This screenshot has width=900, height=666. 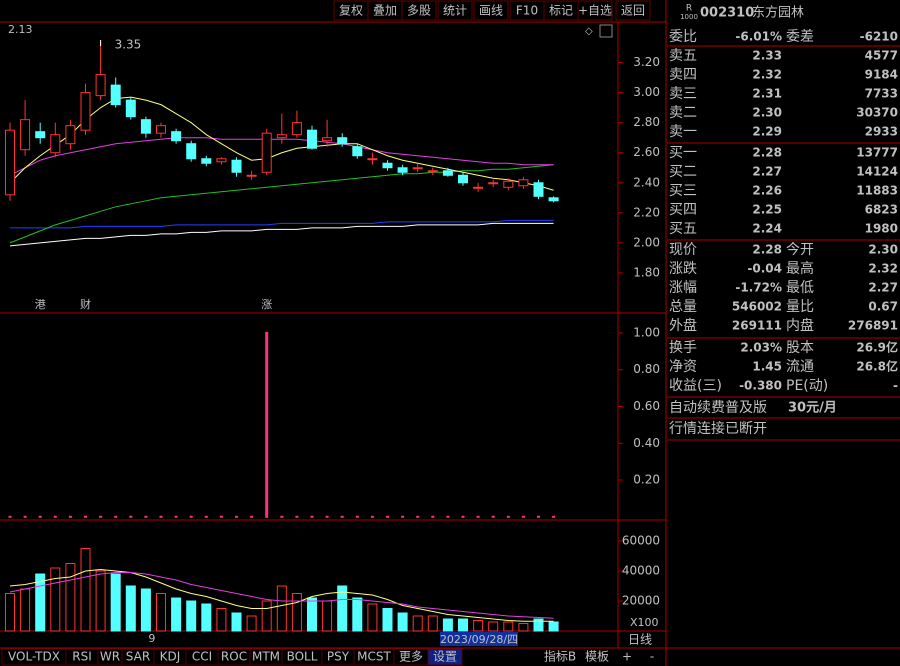 I want to click on toolbar-label: 叠加, so click(x=385, y=11).